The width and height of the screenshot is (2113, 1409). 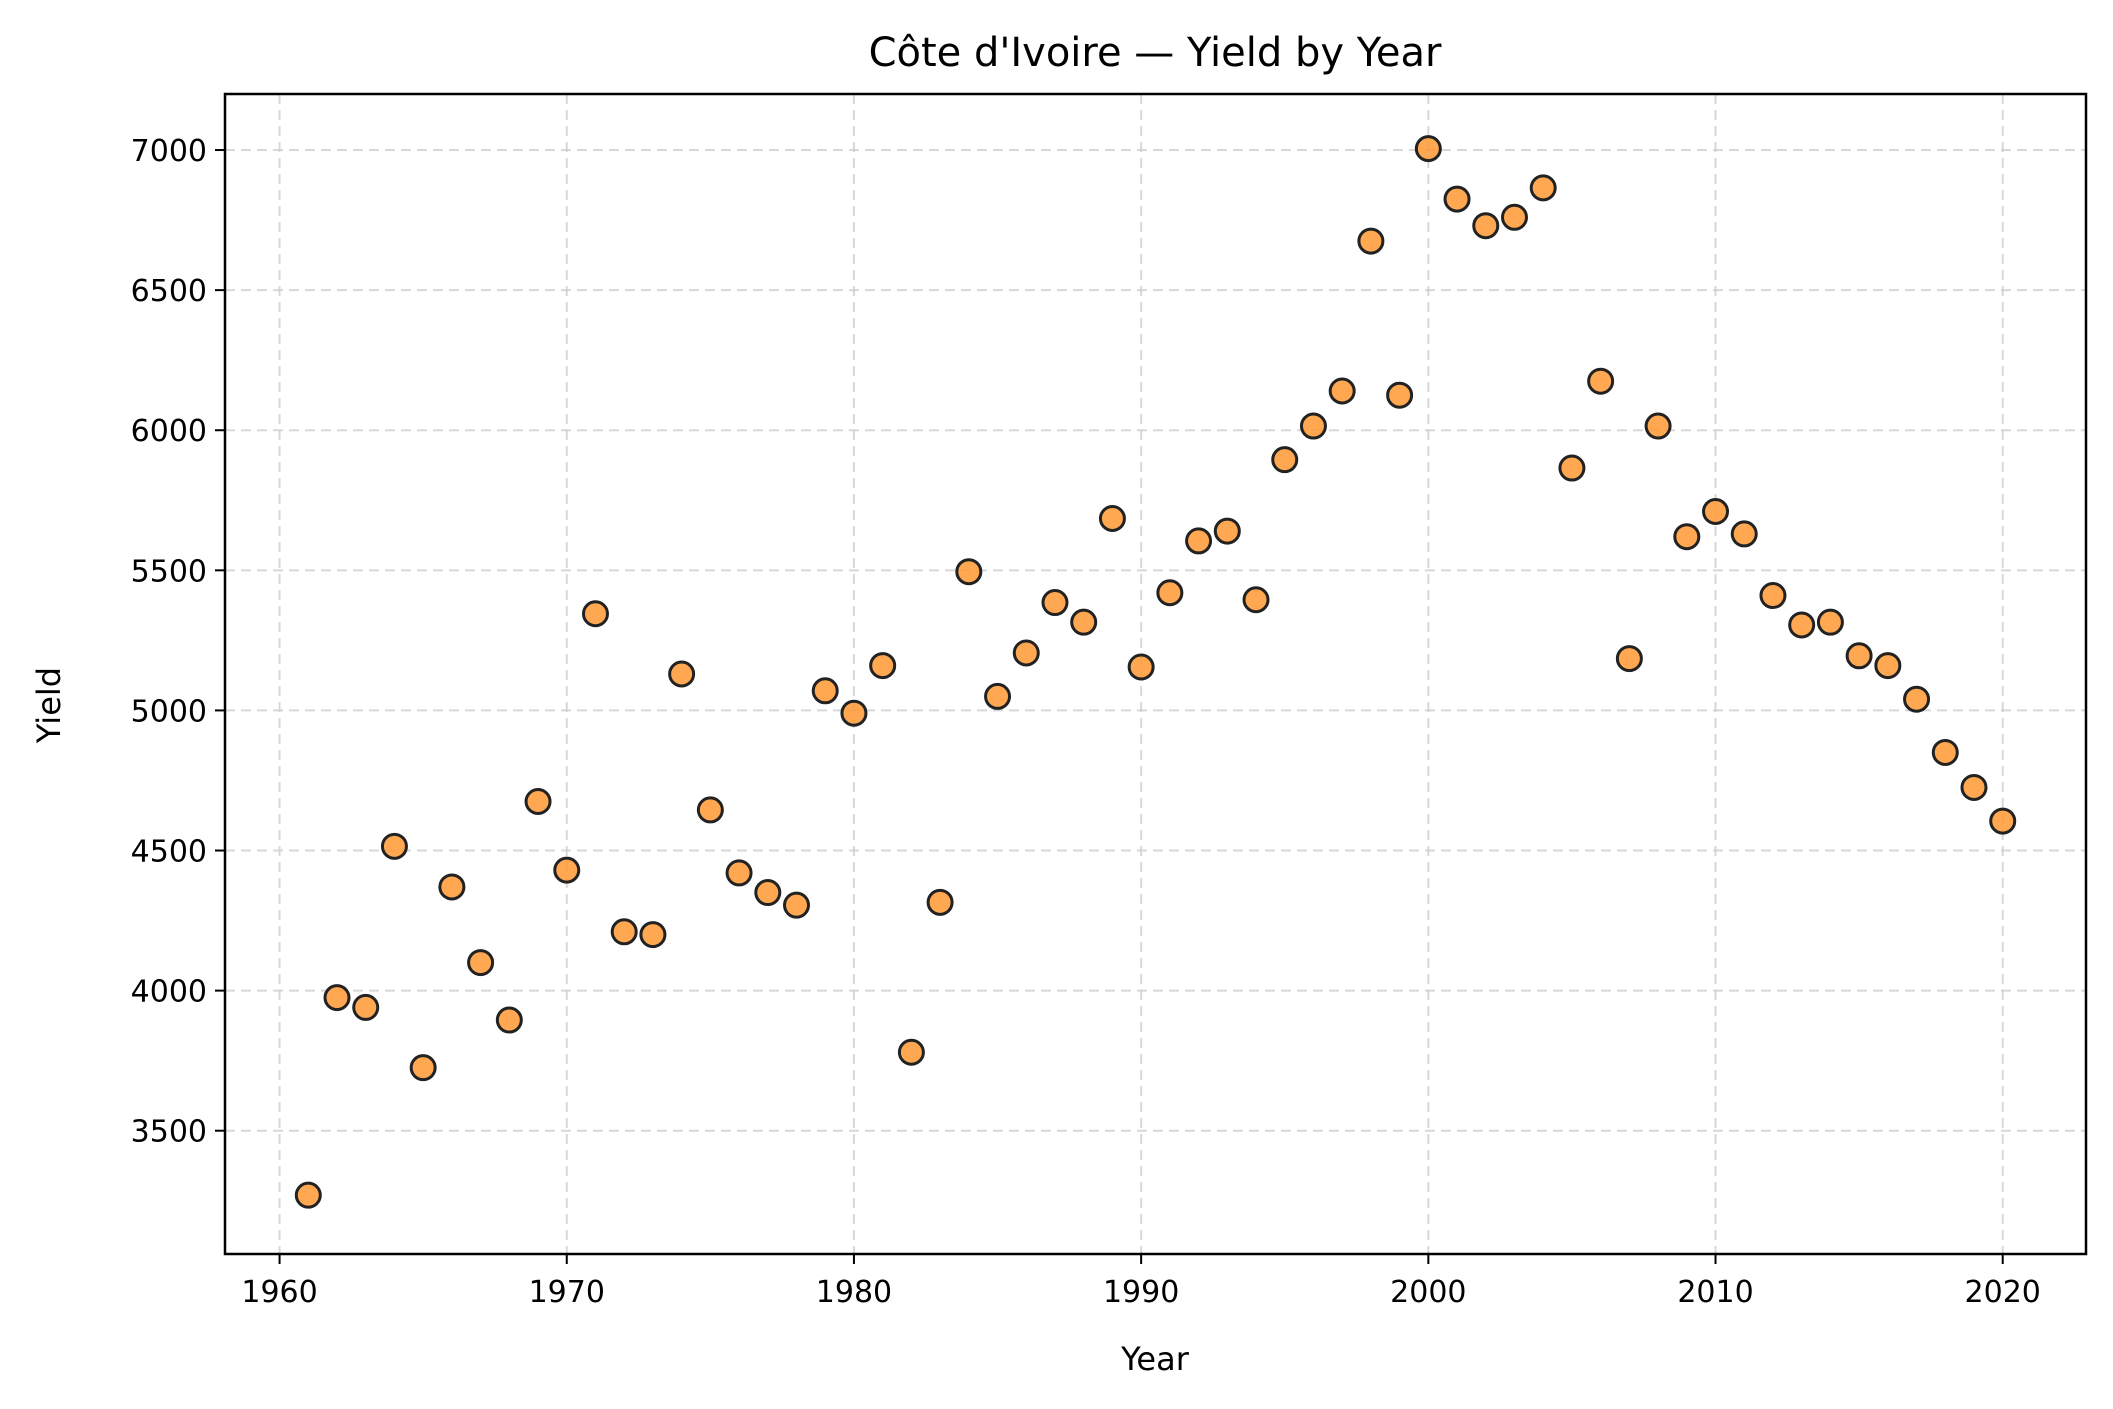 I want to click on y-tick-label: 6500, so click(x=169, y=291).